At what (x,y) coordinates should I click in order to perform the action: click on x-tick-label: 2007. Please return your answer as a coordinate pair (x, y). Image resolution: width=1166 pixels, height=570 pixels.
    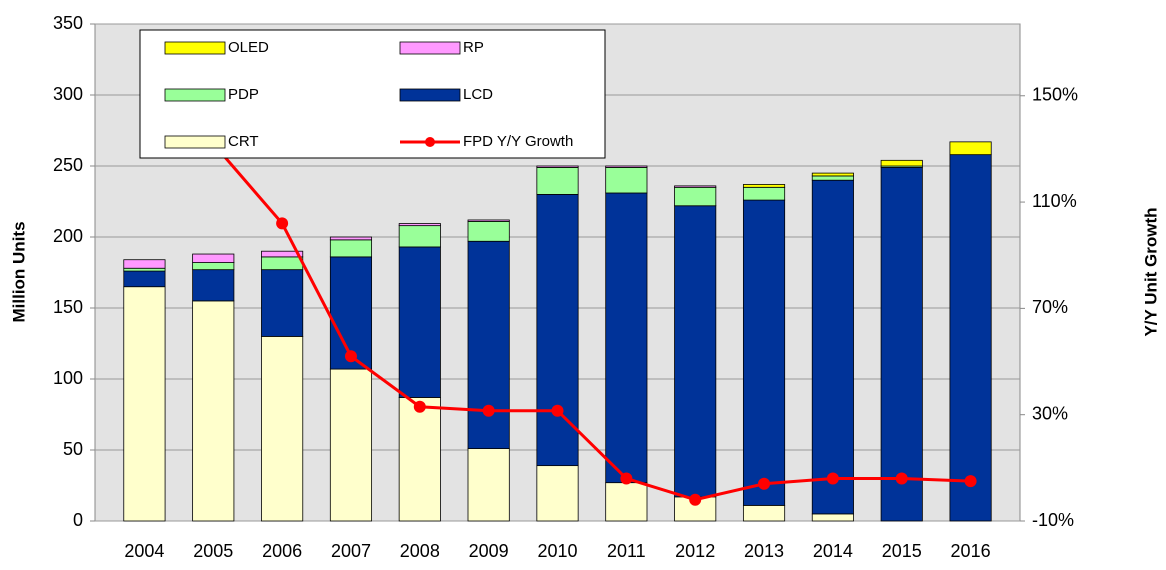
    Looking at the image, I should click on (351, 551).